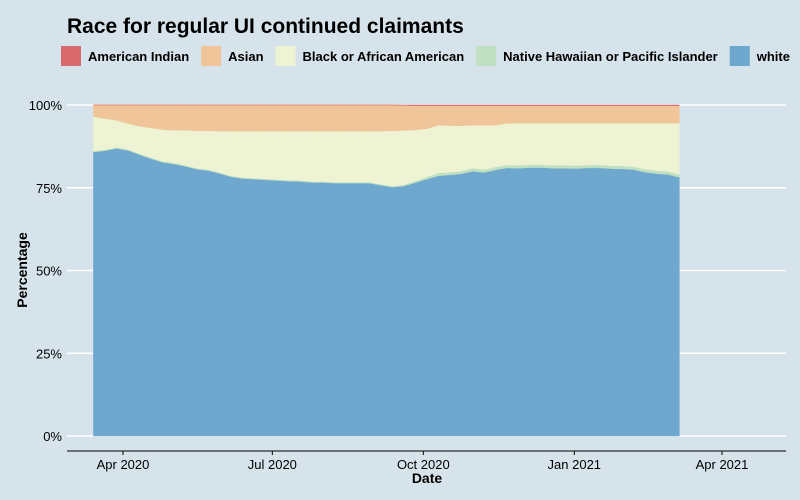 This screenshot has height=500, width=800. I want to click on legend-label: American Indian, so click(138, 56).